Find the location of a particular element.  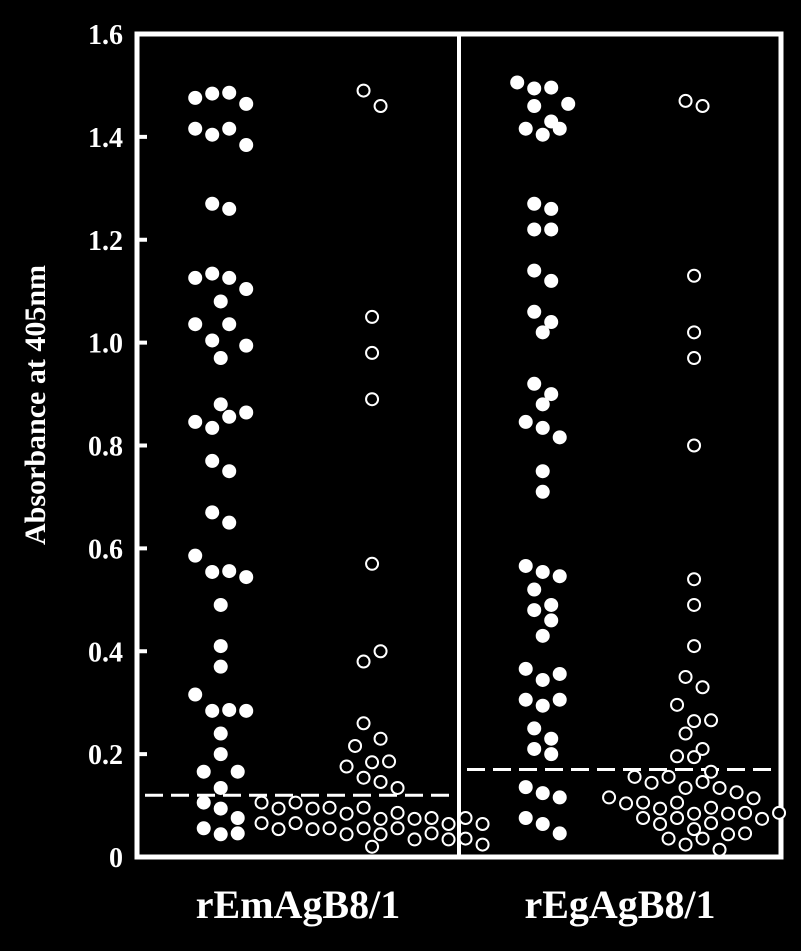

y-tick-label: 0.4 is located at coordinates (105, 652).